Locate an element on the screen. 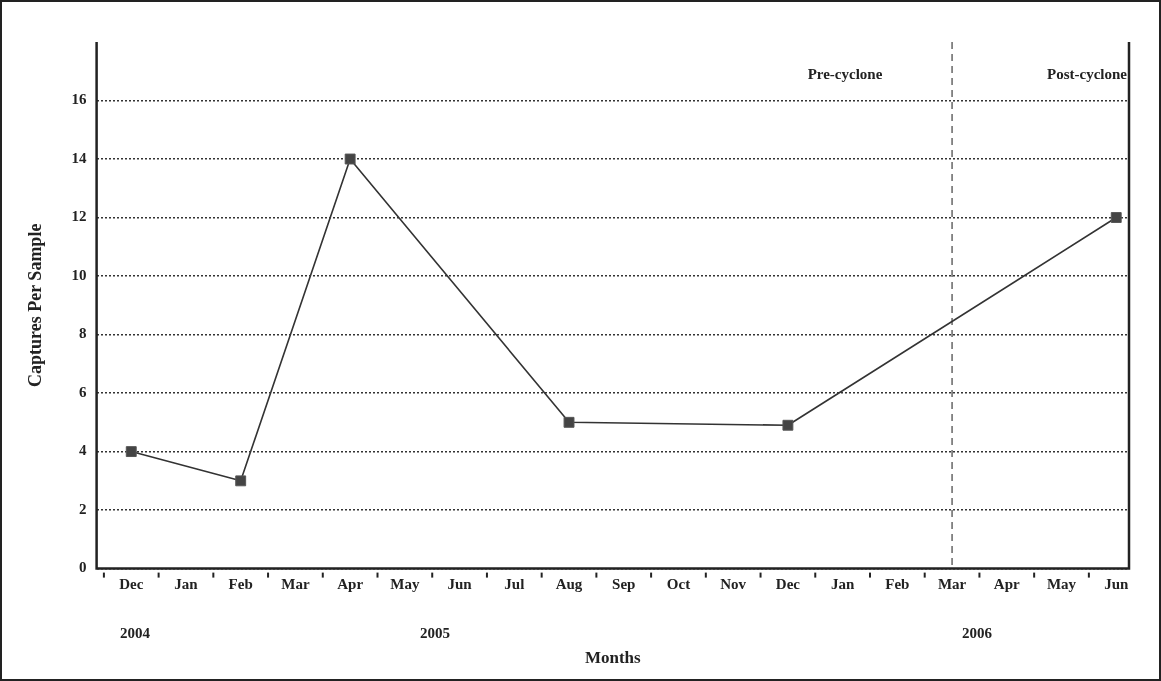 This screenshot has width=1161, height=681. y-tick-label: 12 is located at coordinates (79, 216).